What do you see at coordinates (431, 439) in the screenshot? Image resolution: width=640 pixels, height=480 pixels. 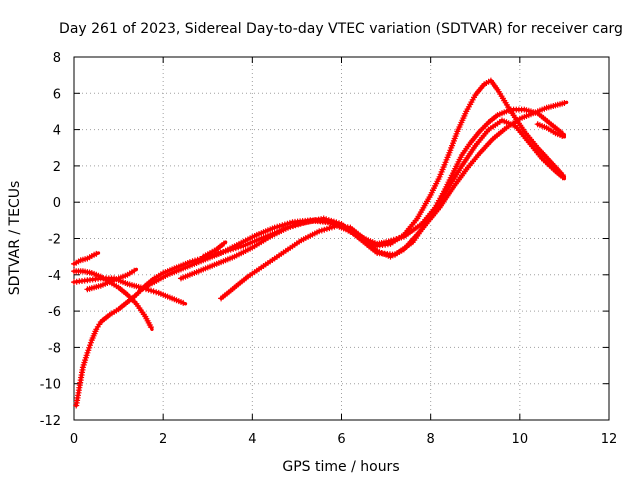 I see `x-tick-label: 8` at bounding box center [431, 439].